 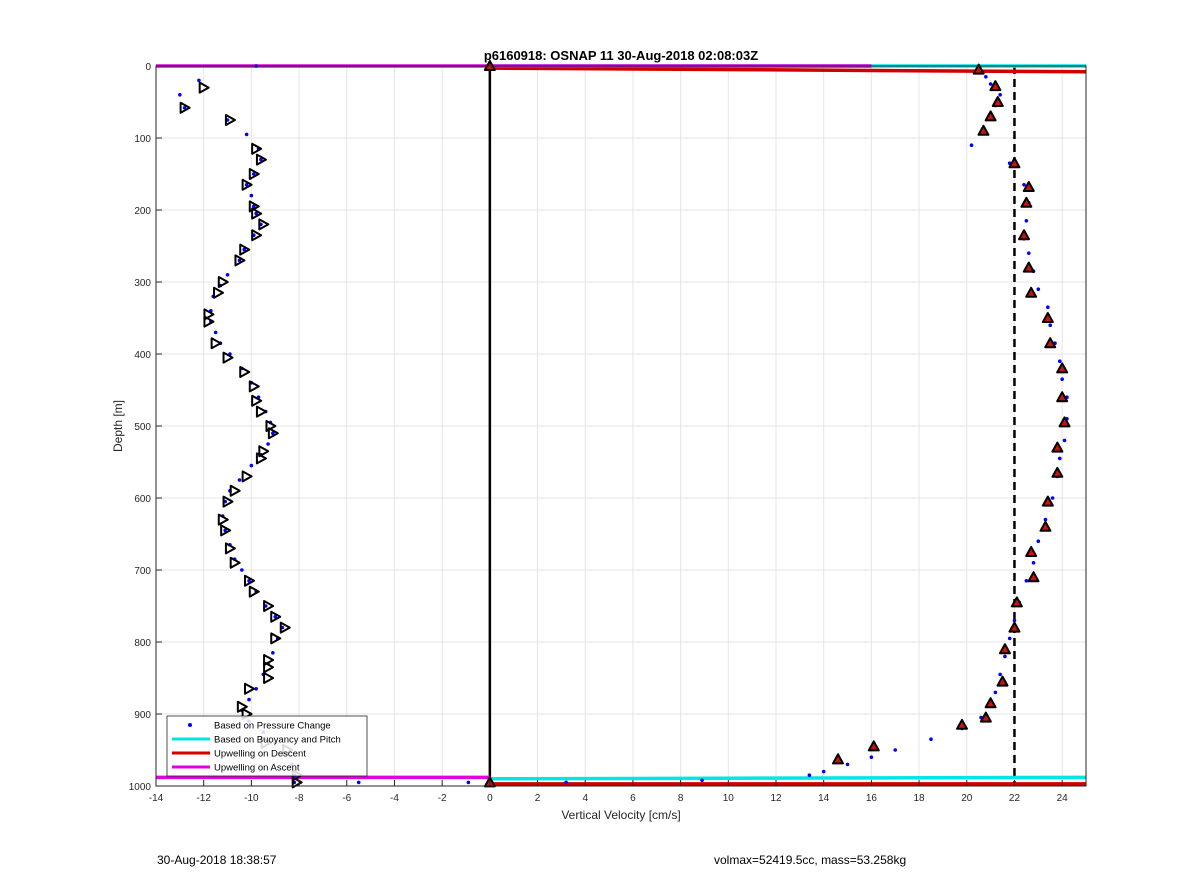 I want to click on y-tick-label: 400, so click(x=142, y=355).